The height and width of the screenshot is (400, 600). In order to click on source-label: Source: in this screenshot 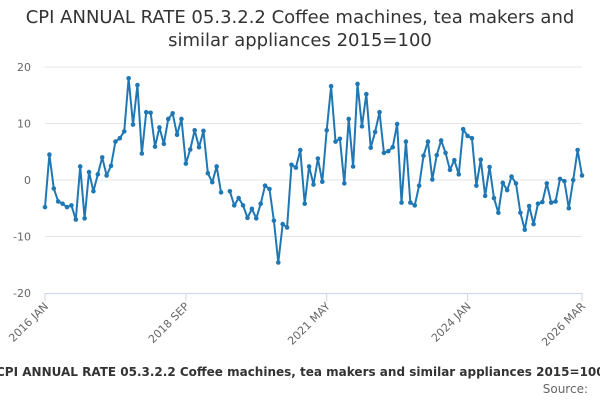, I will do `click(565, 389)`.